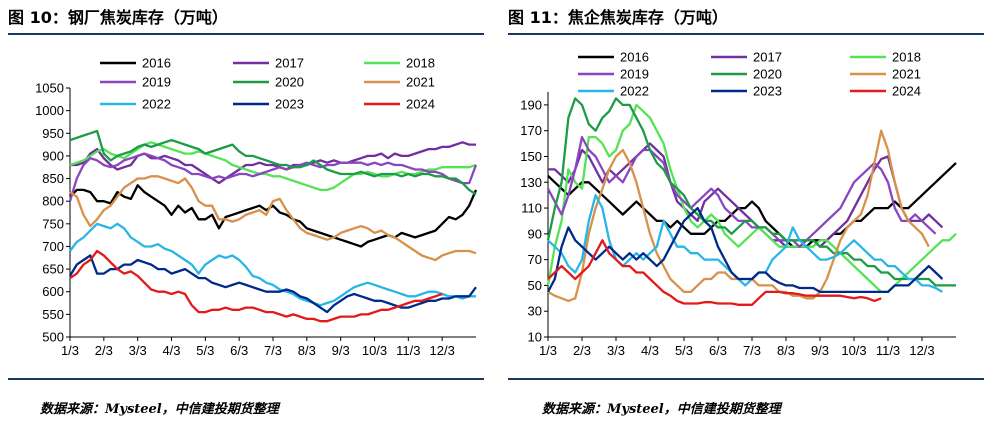 Image resolution: width=993 pixels, height=423 pixels. I want to click on y-tick-label: 550, so click(53, 314).